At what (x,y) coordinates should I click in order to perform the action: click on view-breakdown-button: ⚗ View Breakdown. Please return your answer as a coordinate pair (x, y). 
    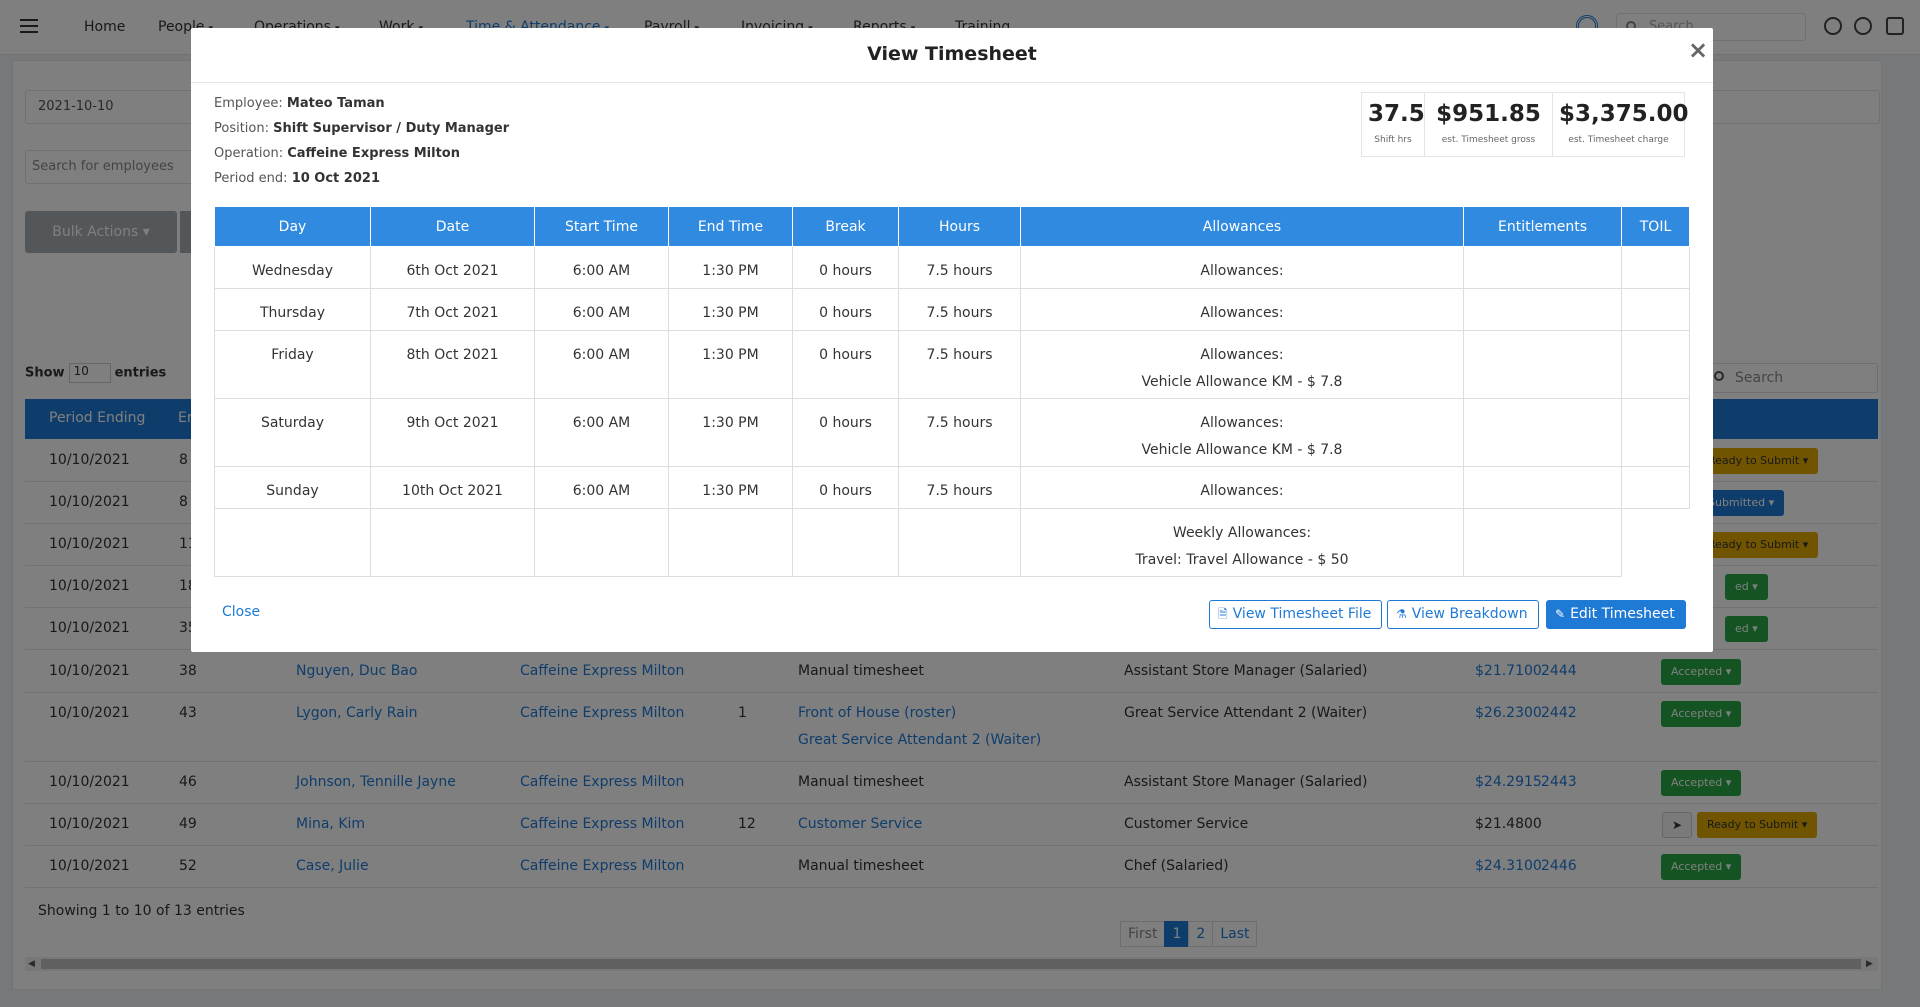
    Looking at the image, I should click on (1463, 614).